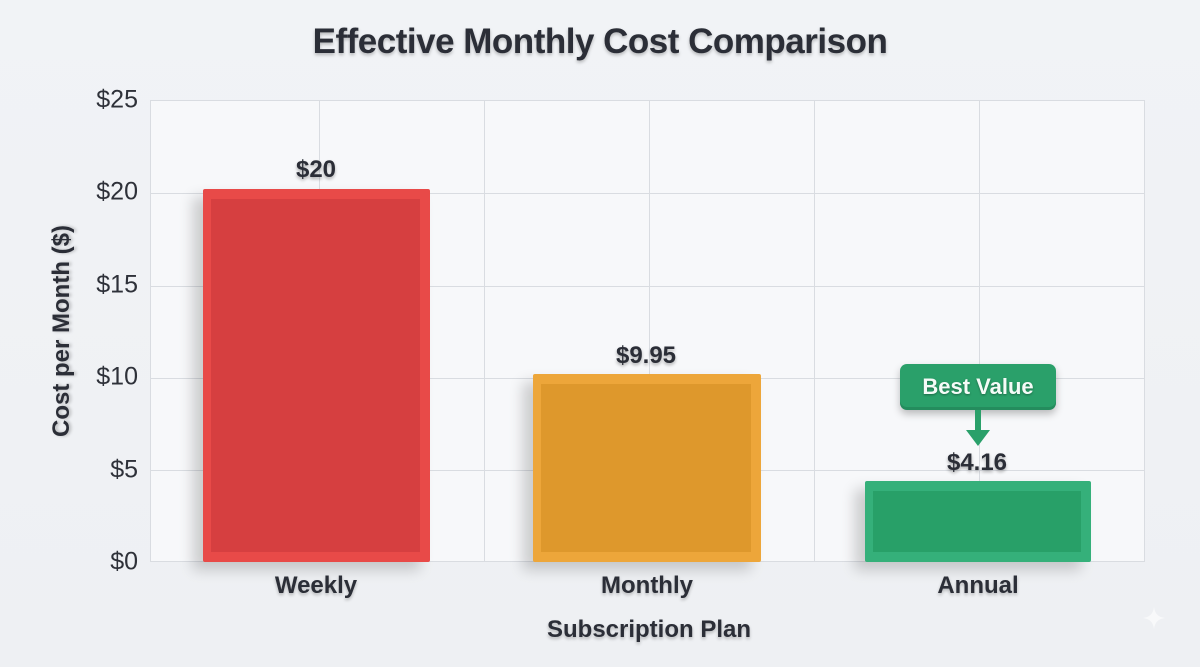 The width and height of the screenshot is (1200, 667). What do you see at coordinates (978, 585) in the screenshot?
I see `x-tick-label: Annual` at bounding box center [978, 585].